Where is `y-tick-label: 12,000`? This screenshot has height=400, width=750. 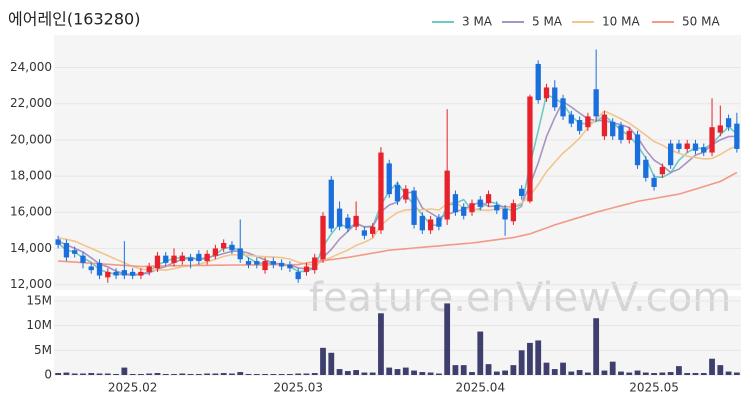 y-tick-label: 12,000 is located at coordinates (31, 284).